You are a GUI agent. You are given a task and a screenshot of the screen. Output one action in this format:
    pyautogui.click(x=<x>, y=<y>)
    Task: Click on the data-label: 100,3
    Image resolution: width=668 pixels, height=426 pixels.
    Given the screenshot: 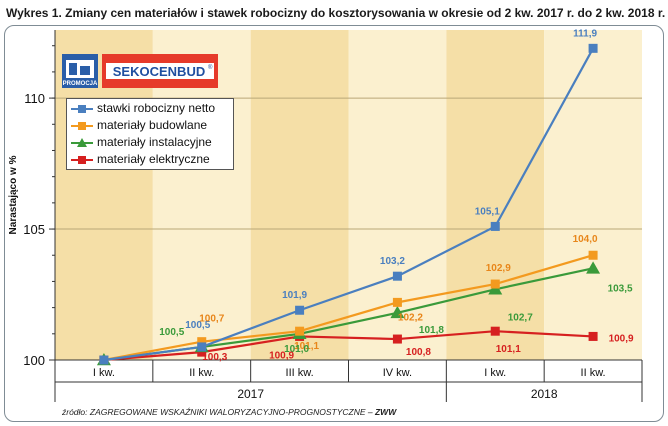 What is the action you would take?
    pyautogui.click(x=214, y=357)
    